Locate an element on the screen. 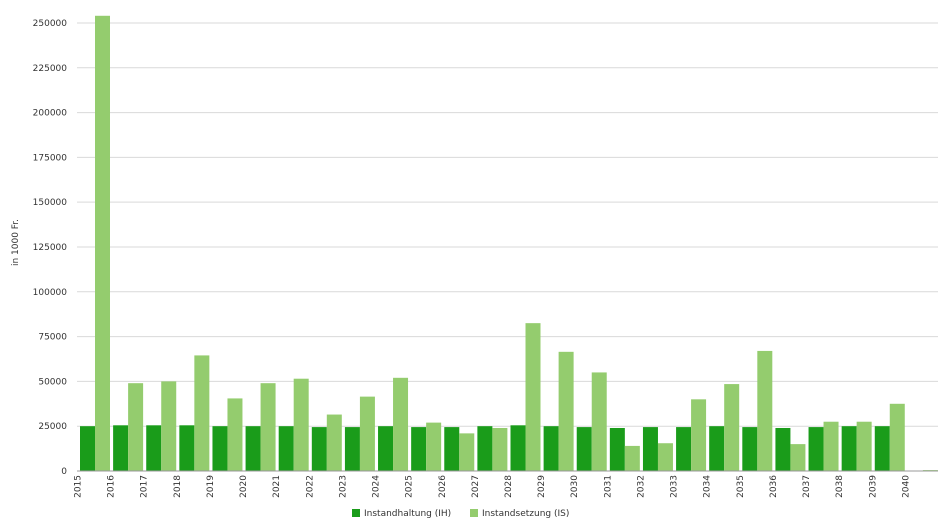  y-tick-label: 125000 is located at coordinates (50, 248).